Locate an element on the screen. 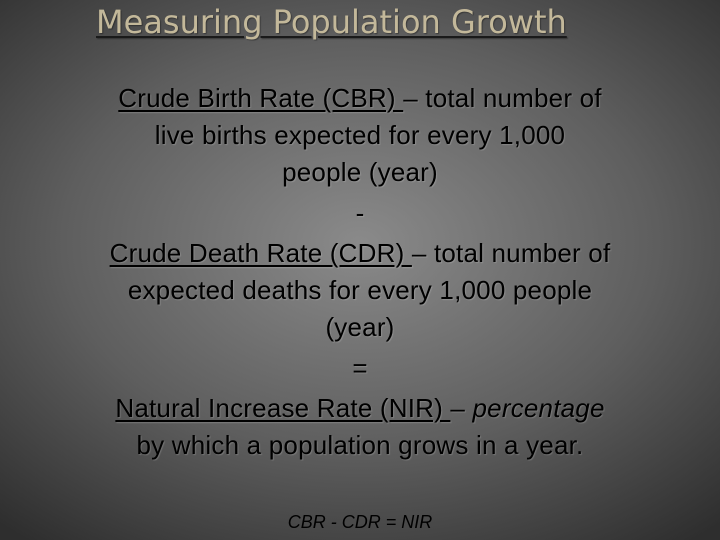 The image size is (720, 540). nir-line-1: Natural Increase Rate (NIR) – percentage is located at coordinates (360, 408).